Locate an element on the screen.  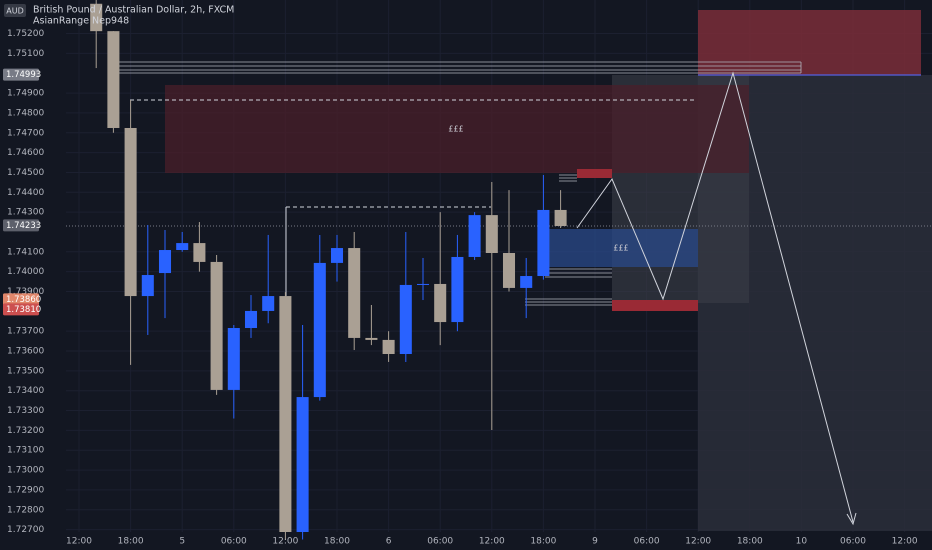
price-badge-label: 1.73810 is located at coordinates (23, 310).